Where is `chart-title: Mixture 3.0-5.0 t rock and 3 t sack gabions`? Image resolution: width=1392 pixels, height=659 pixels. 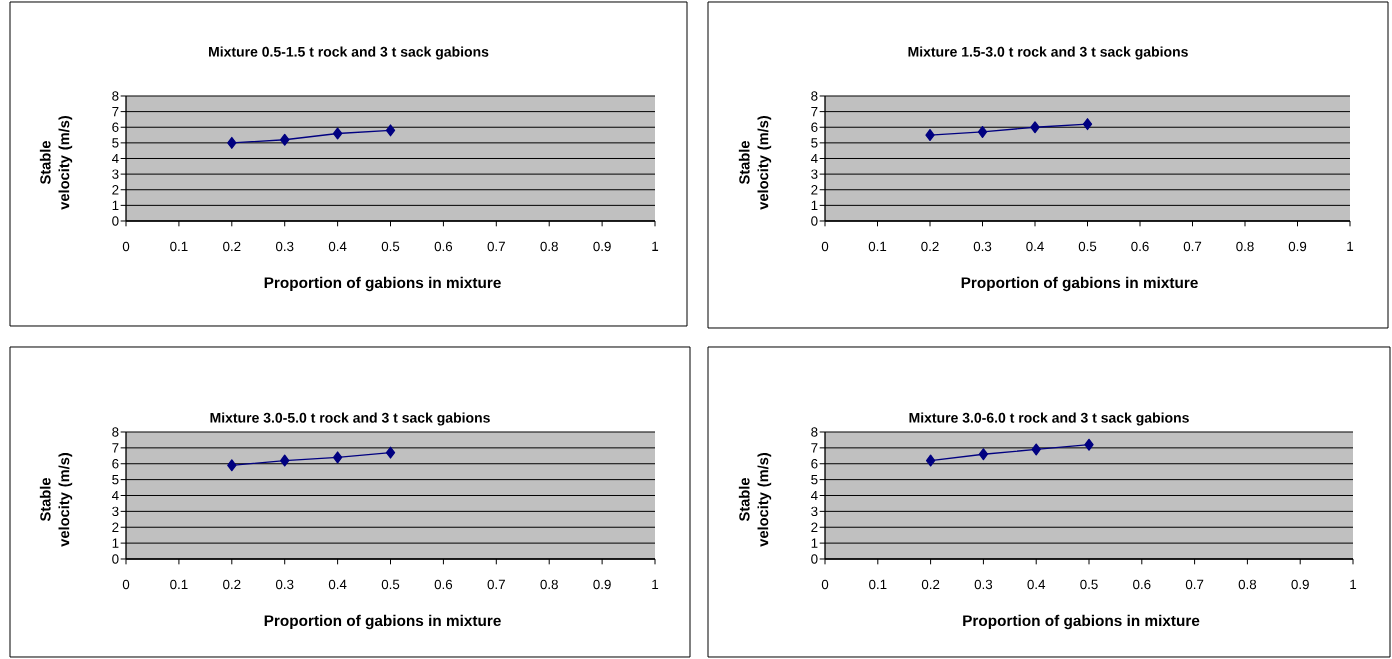 chart-title: Mixture 3.0-5.0 t rock and 3 t sack gabions is located at coordinates (350, 419).